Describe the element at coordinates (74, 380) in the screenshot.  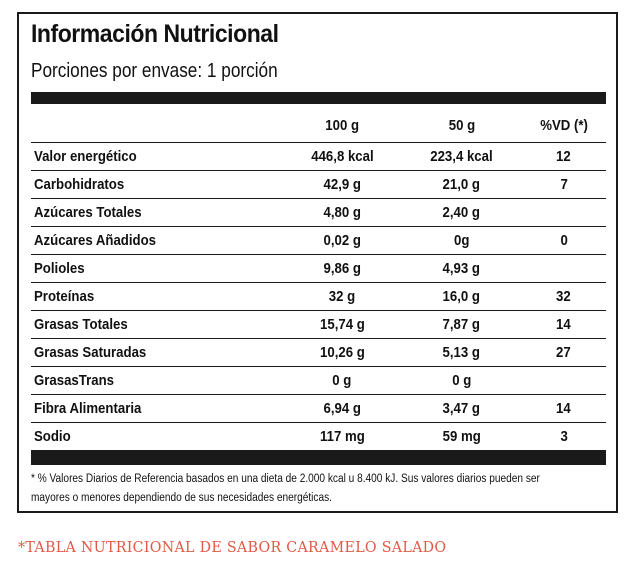
I see `nutrient-name: GrasasTrans` at that location.